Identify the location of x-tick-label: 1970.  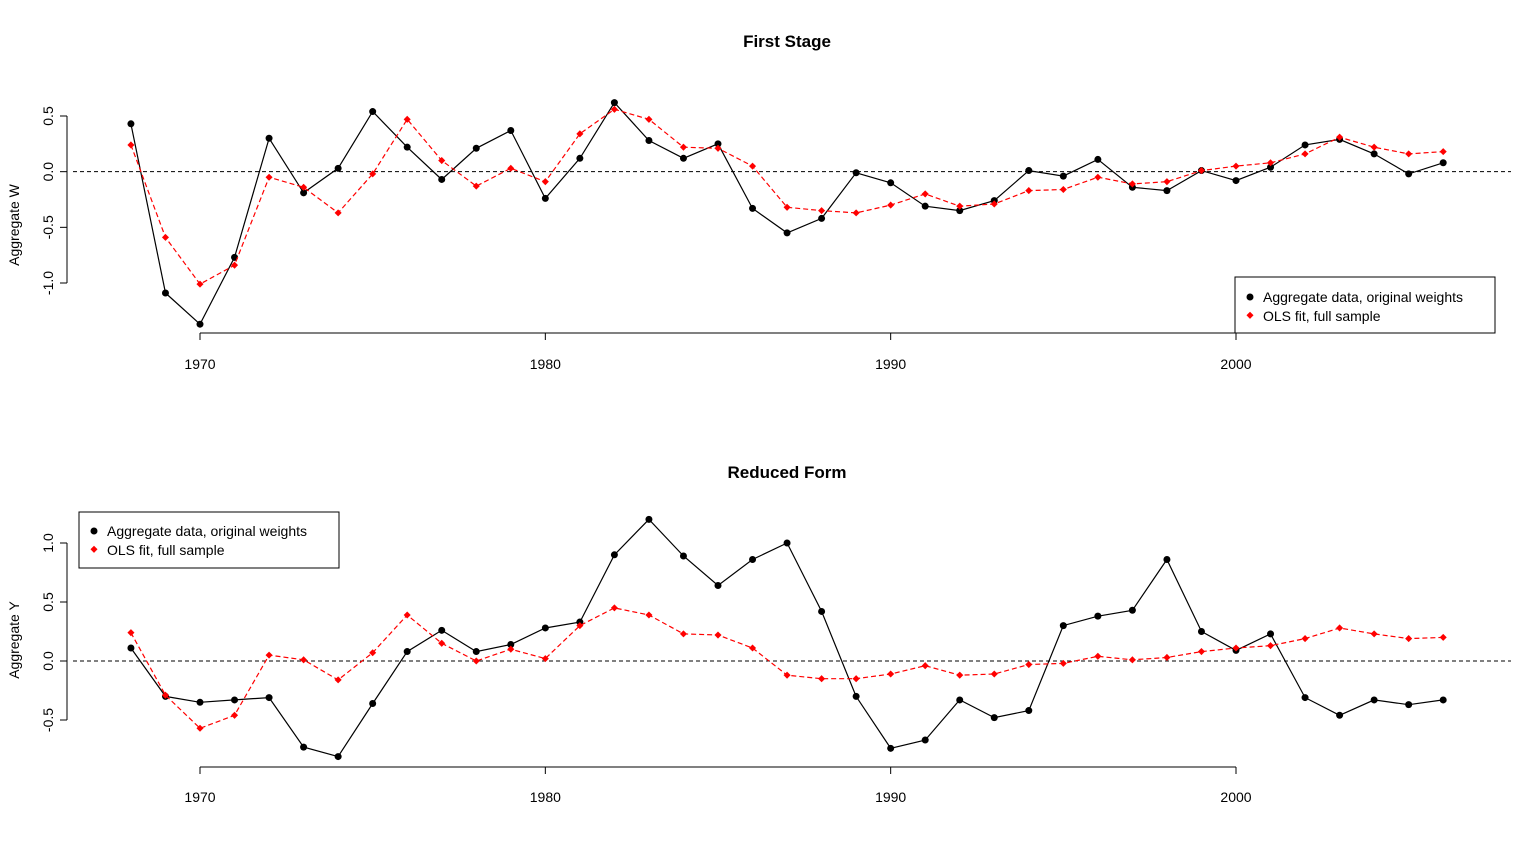
(199, 364).